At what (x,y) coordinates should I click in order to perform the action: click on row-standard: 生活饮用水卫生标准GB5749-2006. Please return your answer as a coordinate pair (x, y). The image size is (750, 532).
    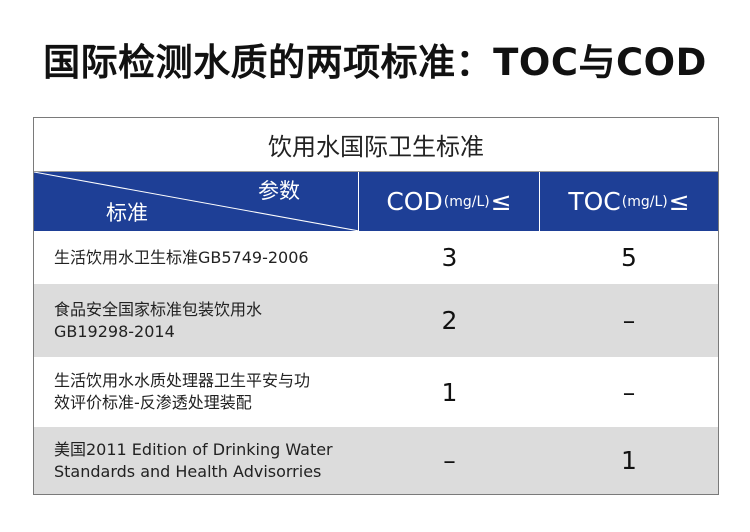
    Looking at the image, I should click on (181, 257).